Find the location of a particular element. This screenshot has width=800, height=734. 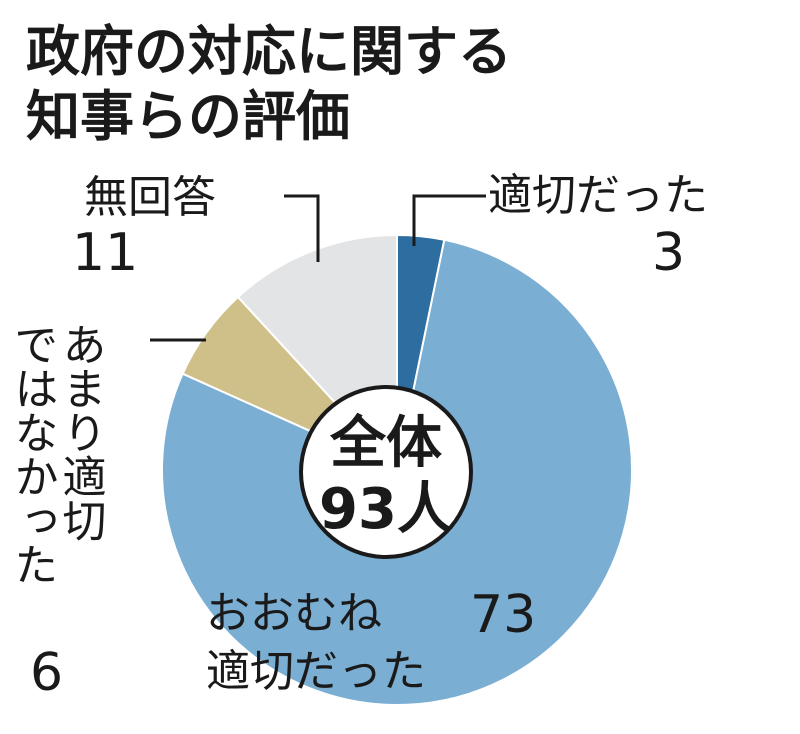

label-not-very-col2: ではなかった is located at coordinates (32, 454).